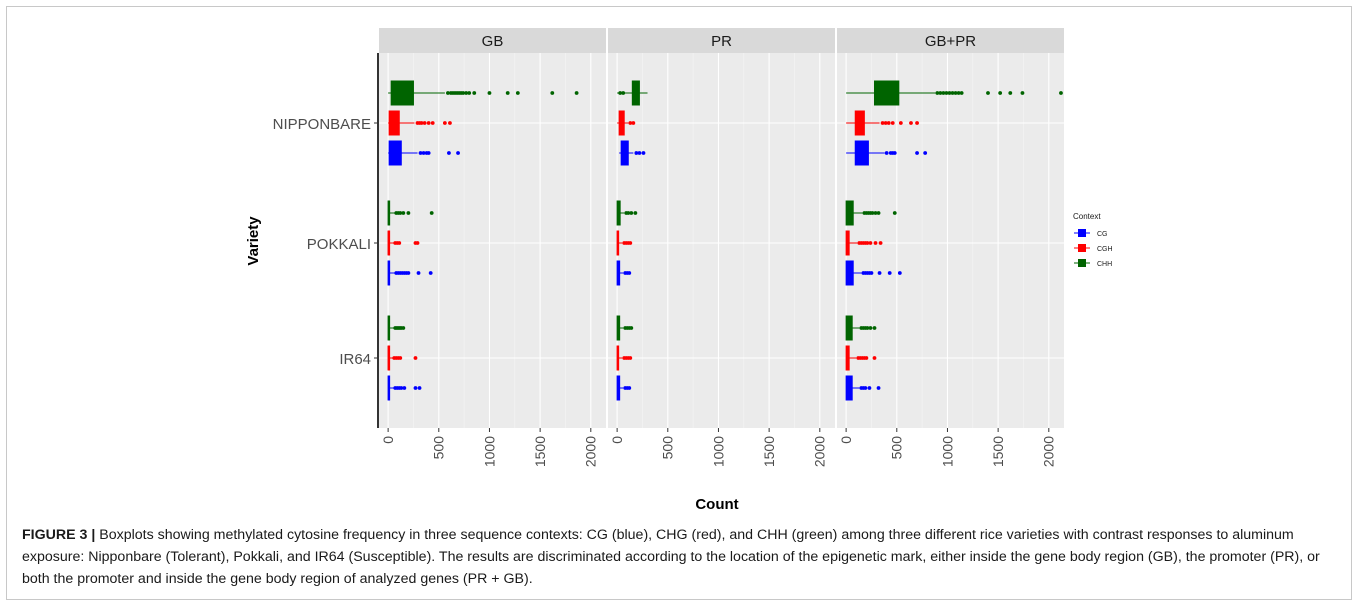 Image resolution: width=1360 pixels, height=606 pixels. Describe the element at coordinates (1082, 263) in the screenshot. I see `legend-key-chh` at that location.